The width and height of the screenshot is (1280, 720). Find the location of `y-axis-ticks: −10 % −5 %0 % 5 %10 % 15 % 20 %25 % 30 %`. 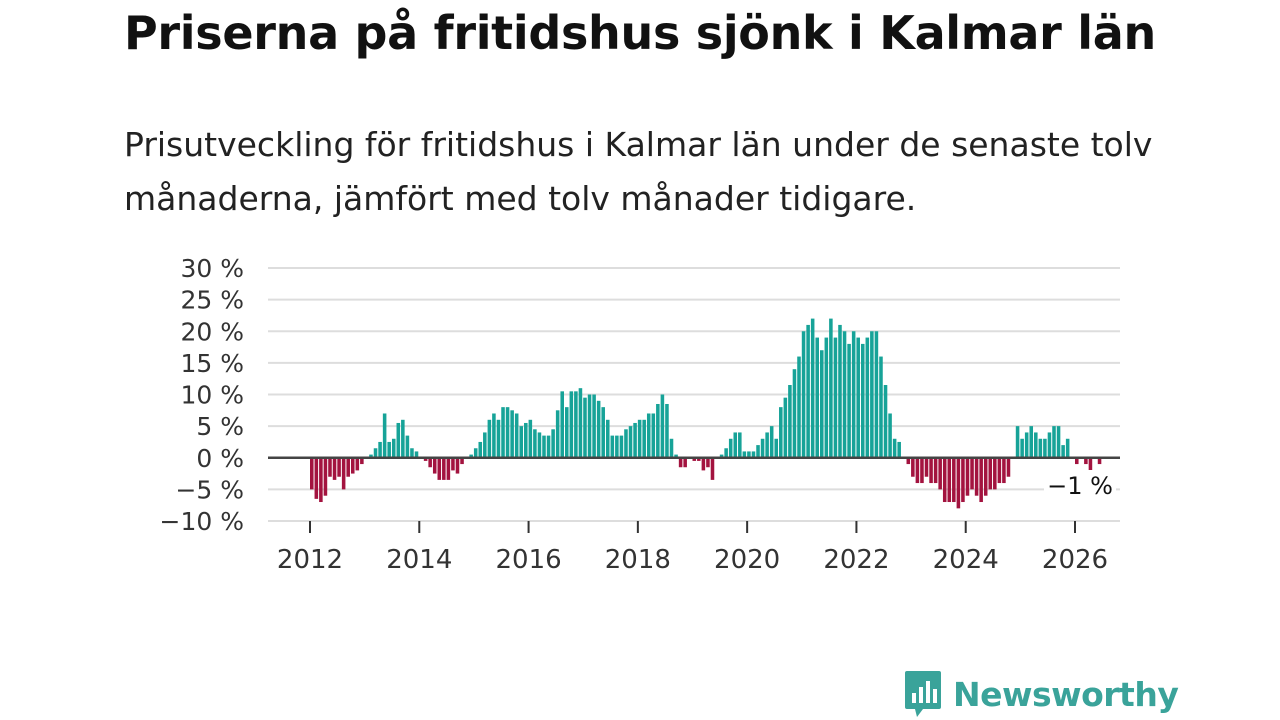

y-axis-ticks: −10 % −5 %0 % 5 %10 % 15 % 20 %25 % 30 % is located at coordinates (202, 395).